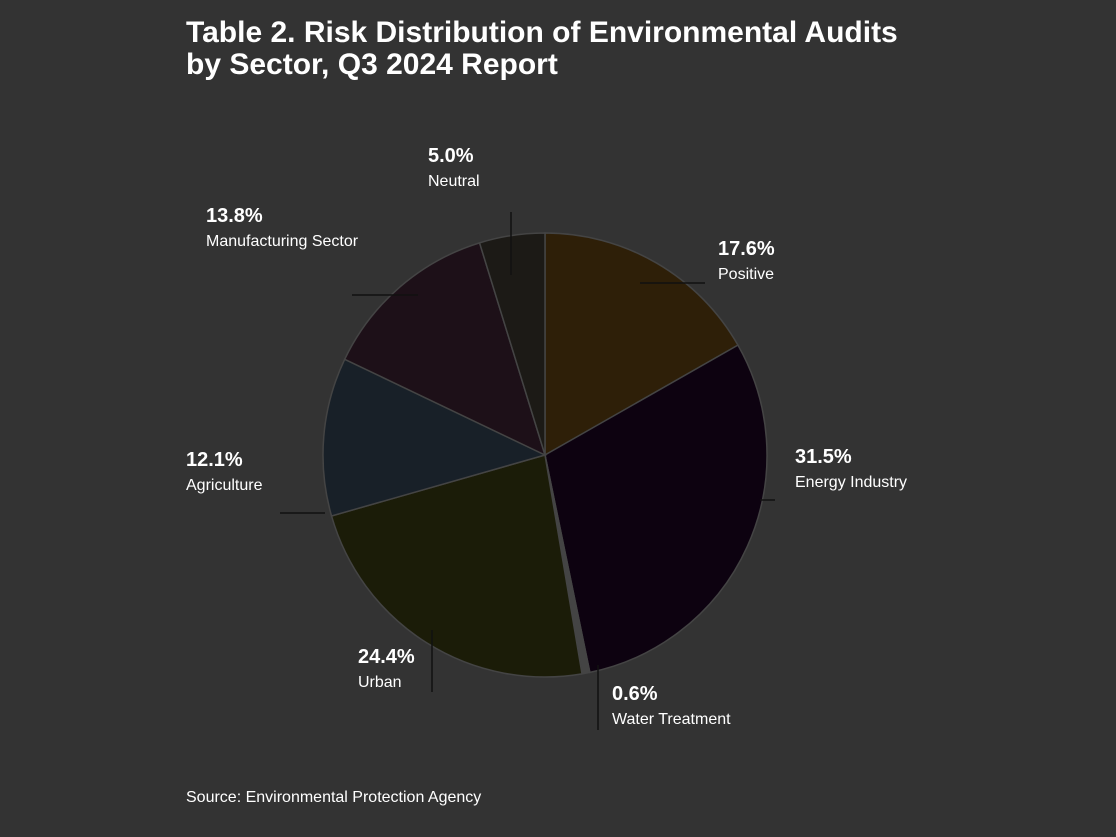  Describe the element at coordinates (635, 694) in the screenshot. I see `slice-percent-label: 0.6%` at that location.